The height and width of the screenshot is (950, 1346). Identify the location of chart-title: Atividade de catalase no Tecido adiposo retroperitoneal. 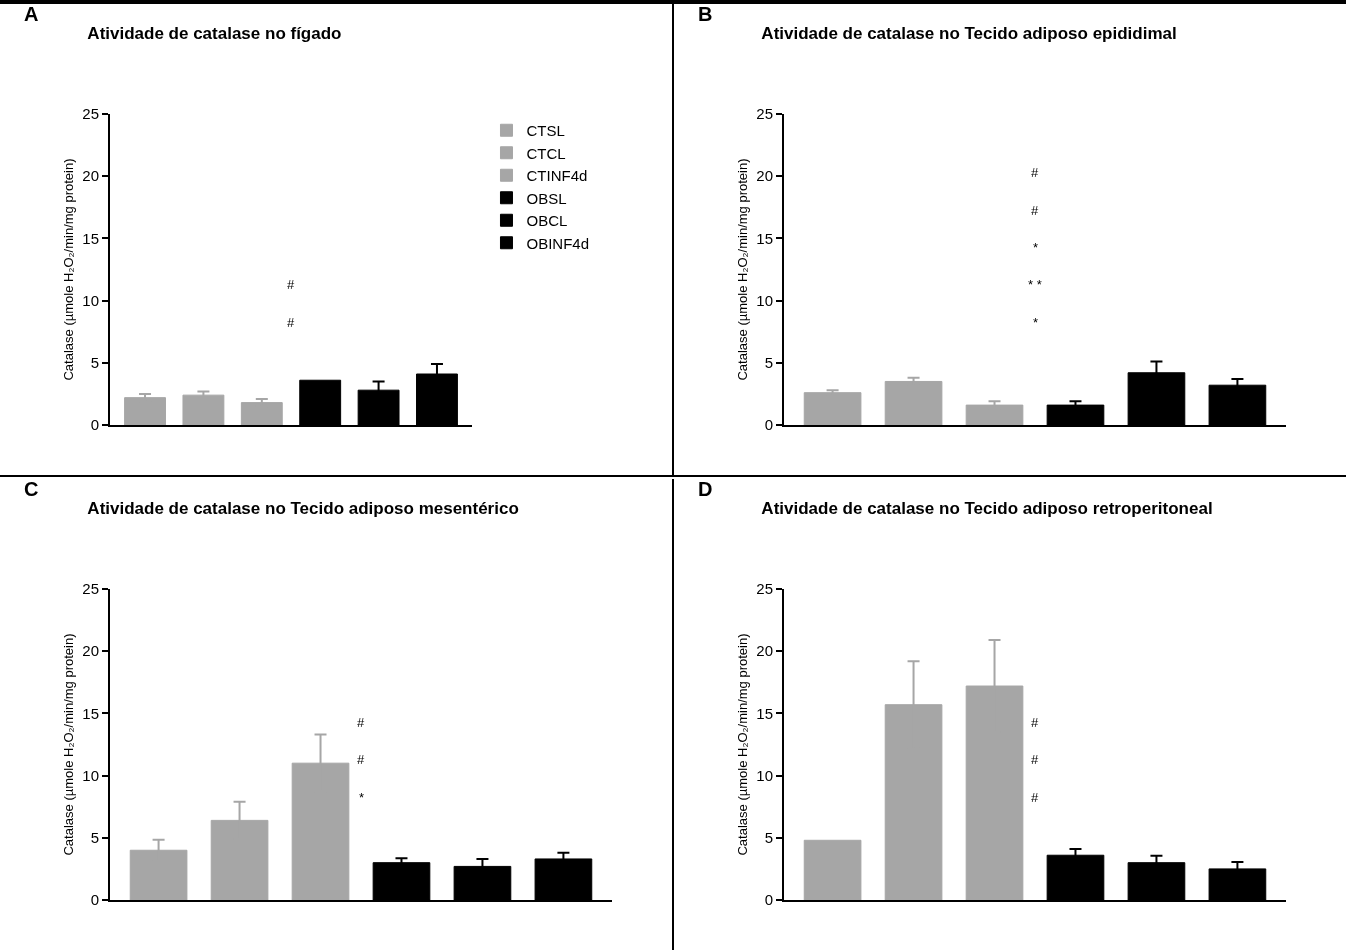
(987, 509).